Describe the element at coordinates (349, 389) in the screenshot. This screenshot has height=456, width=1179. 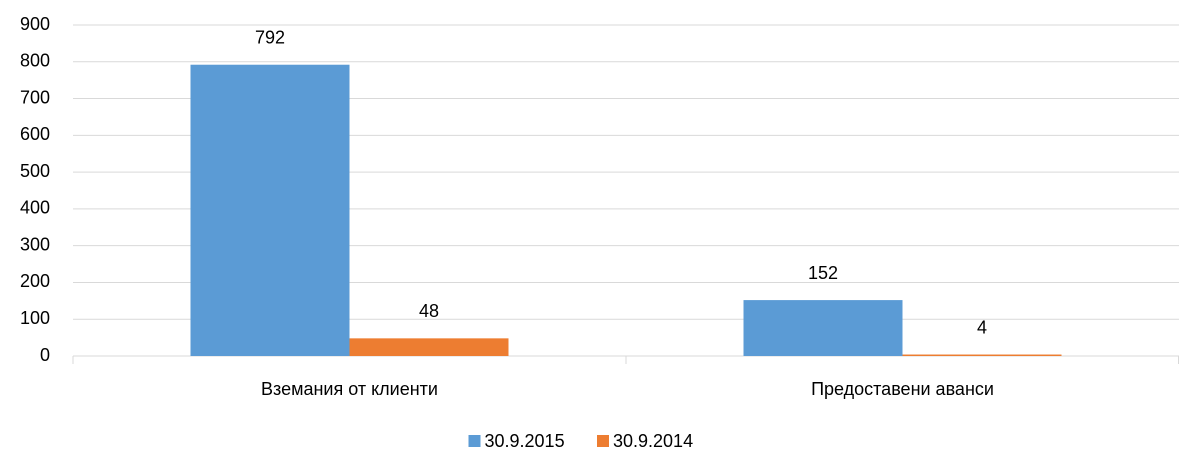
I see `x-tick-label: Вземания от клиенти` at that location.